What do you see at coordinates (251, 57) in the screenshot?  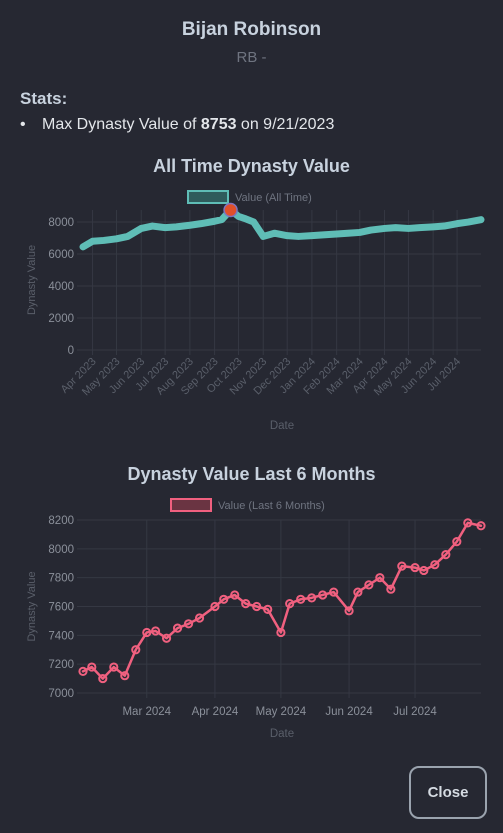 I see `player-position: RB -` at bounding box center [251, 57].